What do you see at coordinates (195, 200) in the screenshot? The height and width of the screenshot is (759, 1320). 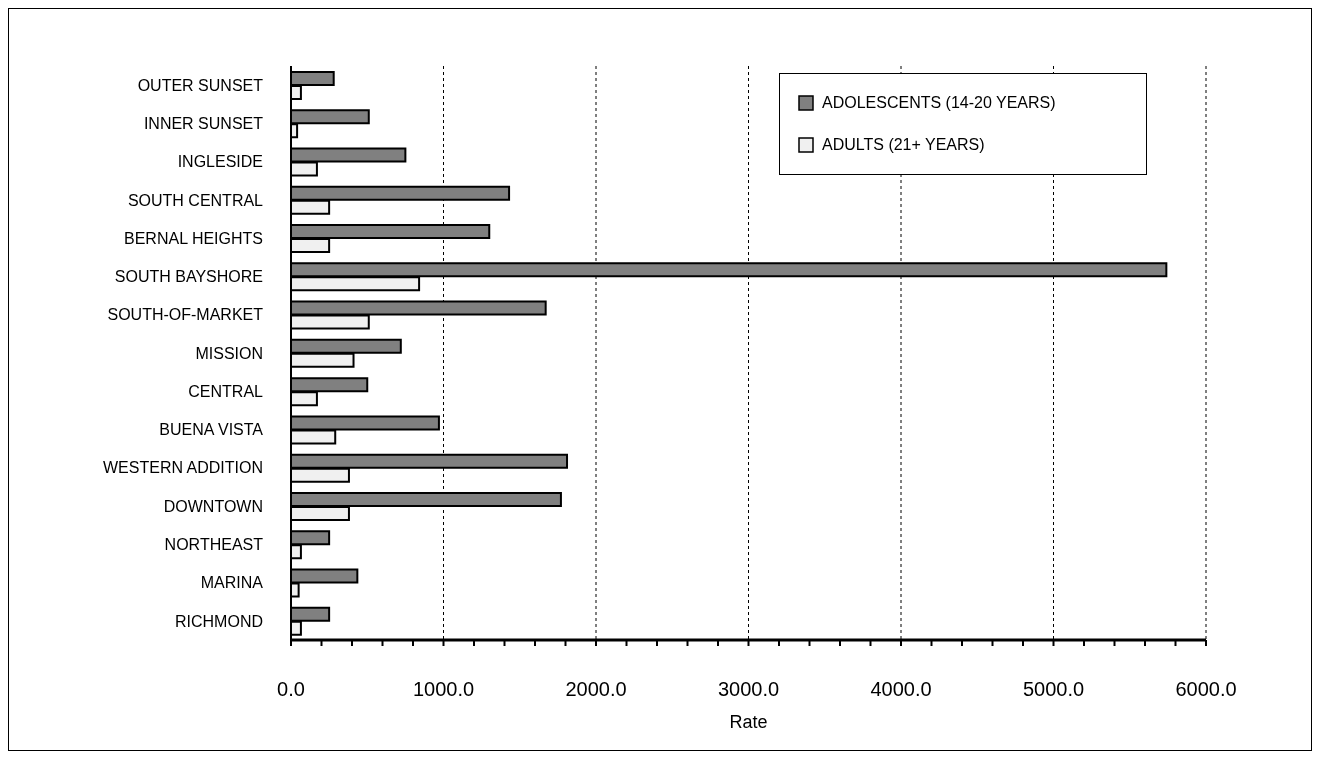 I see `y-tick-label: SOUTH CENTRAL` at bounding box center [195, 200].